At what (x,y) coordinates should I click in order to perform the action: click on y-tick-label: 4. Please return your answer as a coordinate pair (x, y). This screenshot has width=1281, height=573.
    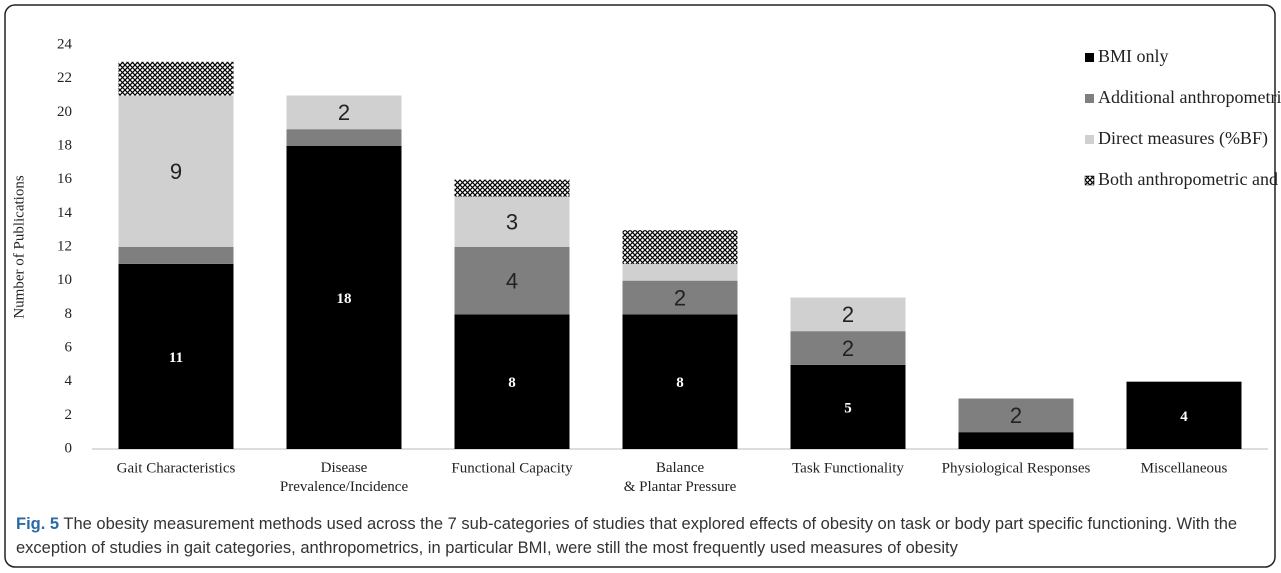
    Looking at the image, I should click on (69, 381).